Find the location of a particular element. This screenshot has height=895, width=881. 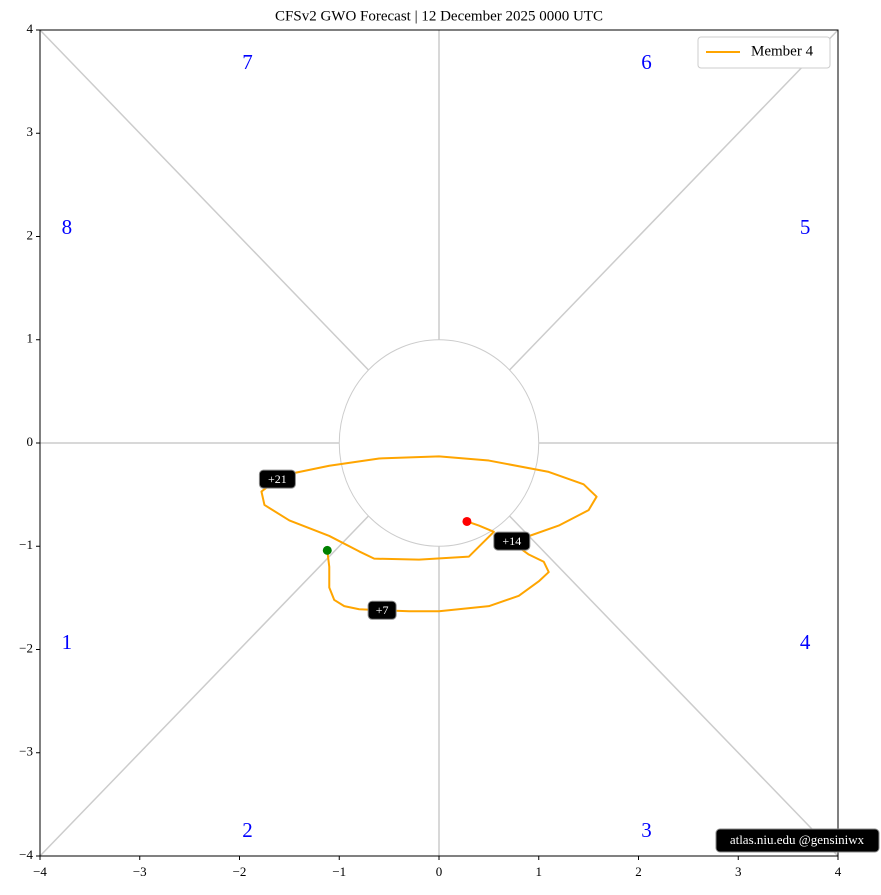

watermark: atlas.niu.edu @gensiniwx is located at coordinates (797, 839).